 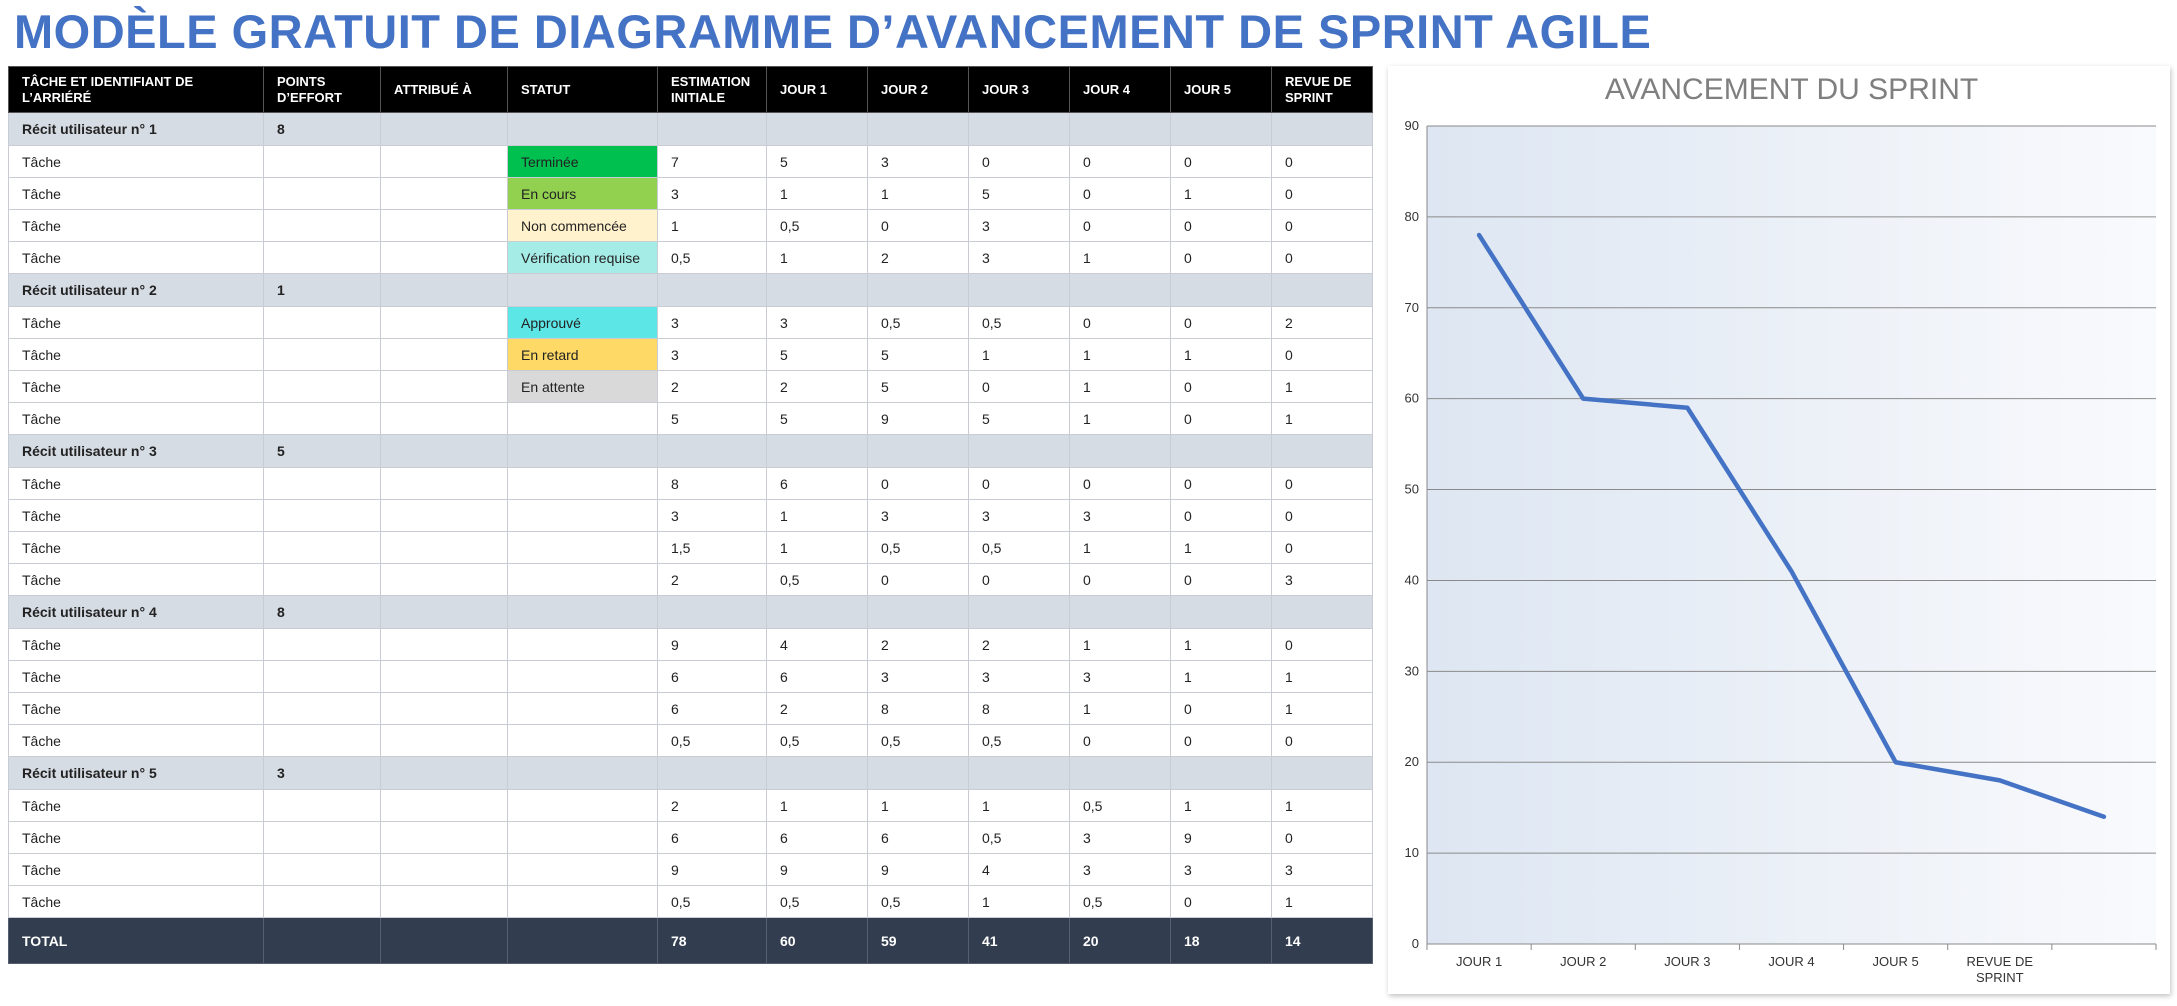 I want to click on status-cell: En attente, so click(x=582, y=386).